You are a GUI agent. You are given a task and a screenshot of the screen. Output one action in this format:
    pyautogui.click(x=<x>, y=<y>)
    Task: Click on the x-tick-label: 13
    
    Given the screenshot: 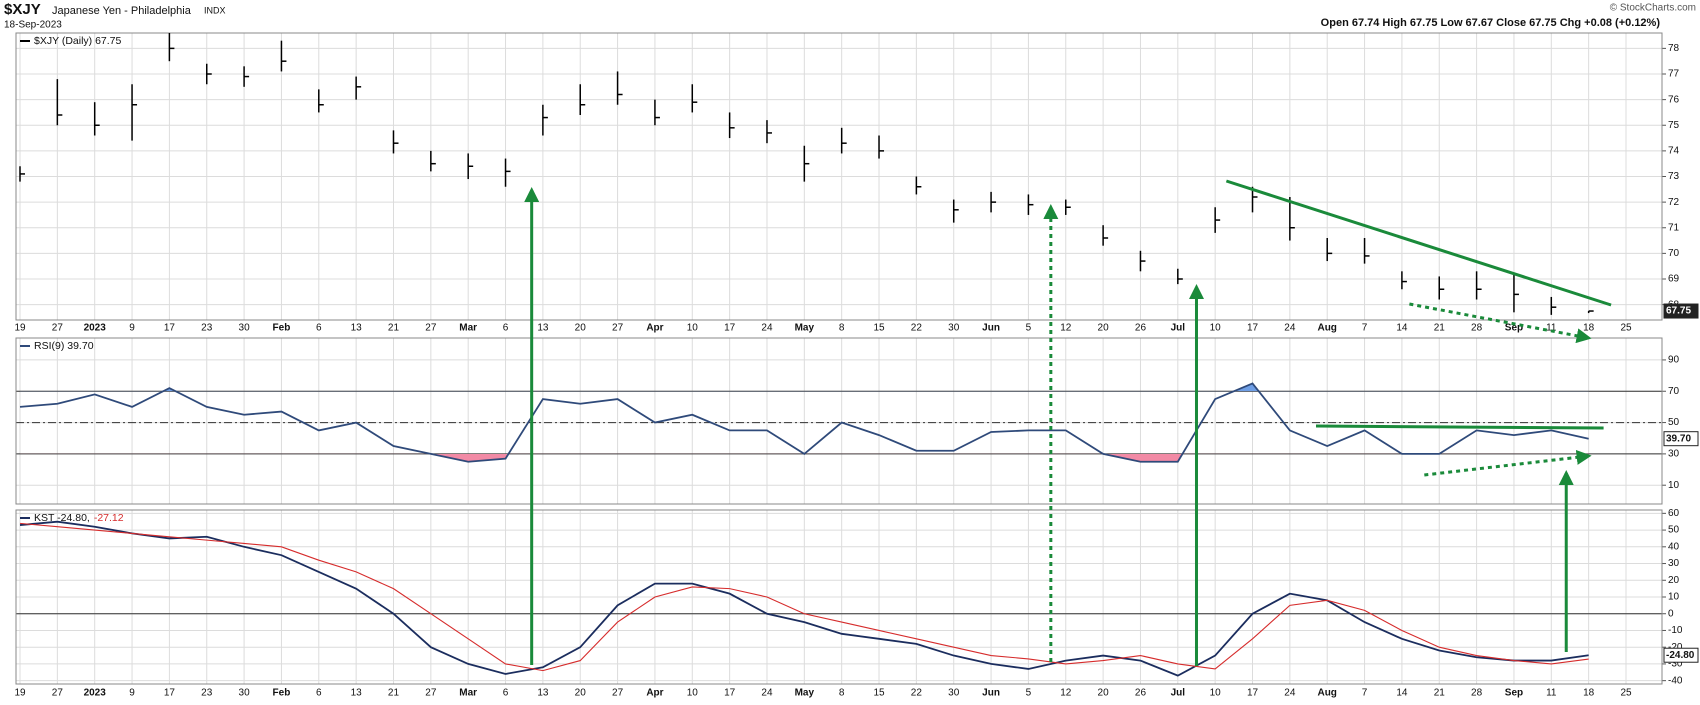 What is the action you would take?
    pyautogui.click(x=543, y=328)
    